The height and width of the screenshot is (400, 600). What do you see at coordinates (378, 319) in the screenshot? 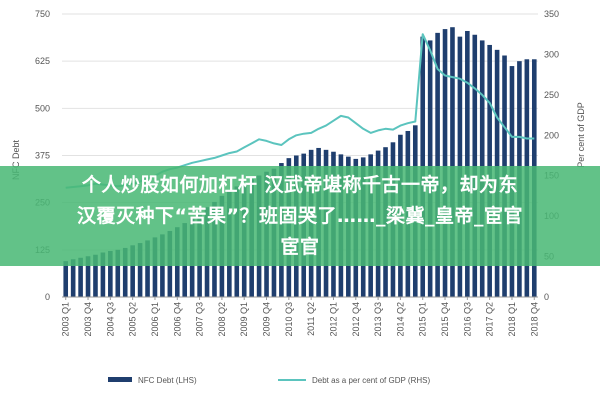
I see `x-tick-label: 2013 Q3` at bounding box center [378, 319].